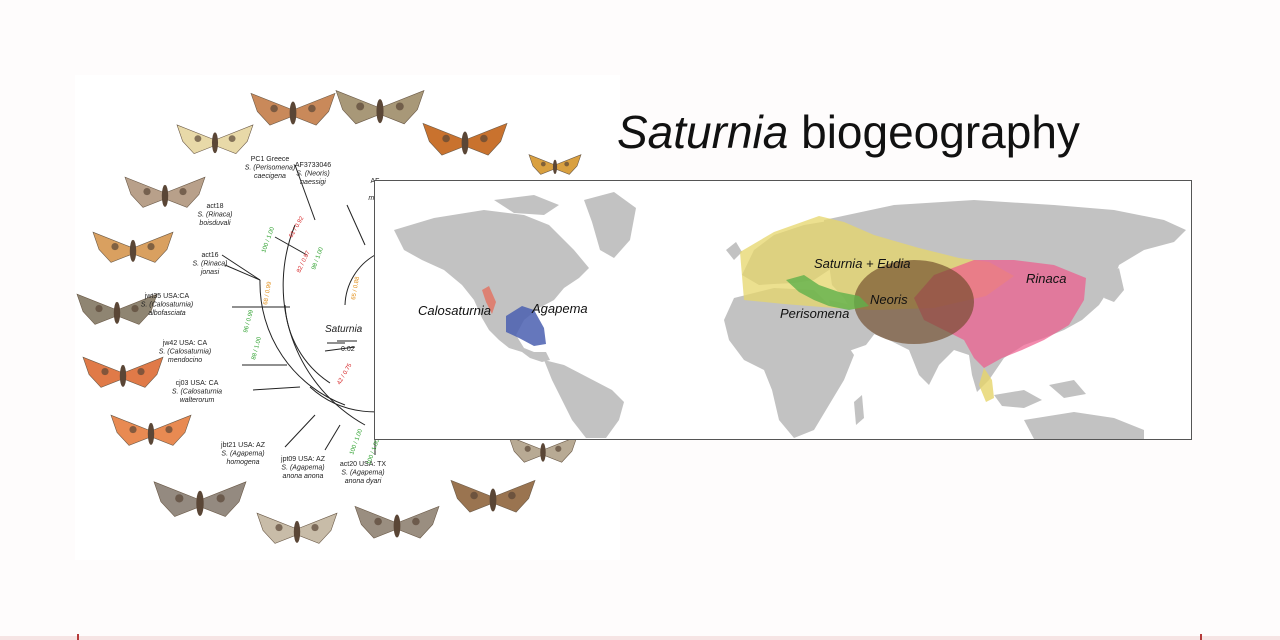 Image resolution: width=1280 pixels, height=640 pixels. I want to click on bottom-bar, so click(640, 638).